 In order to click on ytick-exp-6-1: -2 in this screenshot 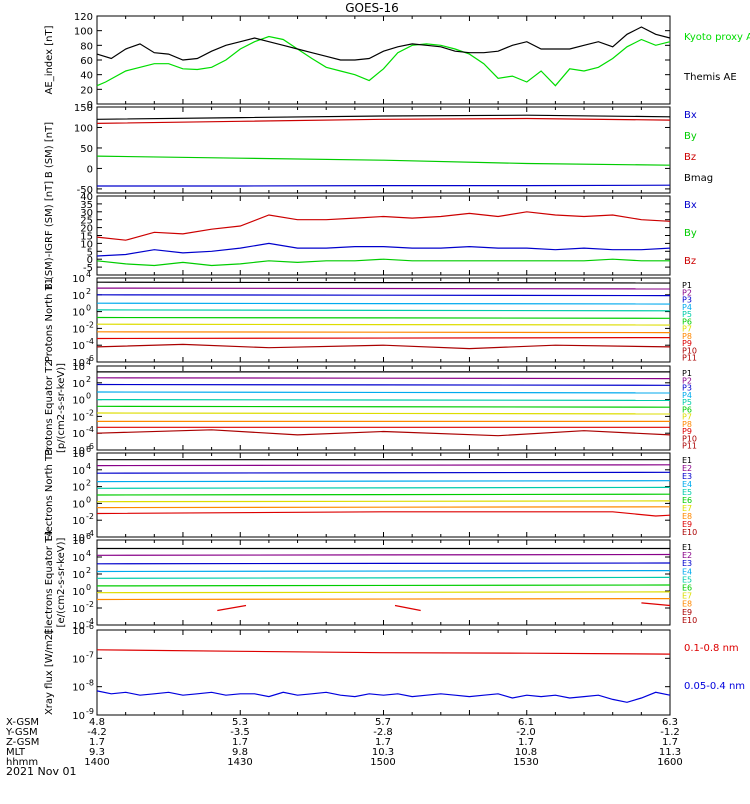, I will do `click(90, 604)`.